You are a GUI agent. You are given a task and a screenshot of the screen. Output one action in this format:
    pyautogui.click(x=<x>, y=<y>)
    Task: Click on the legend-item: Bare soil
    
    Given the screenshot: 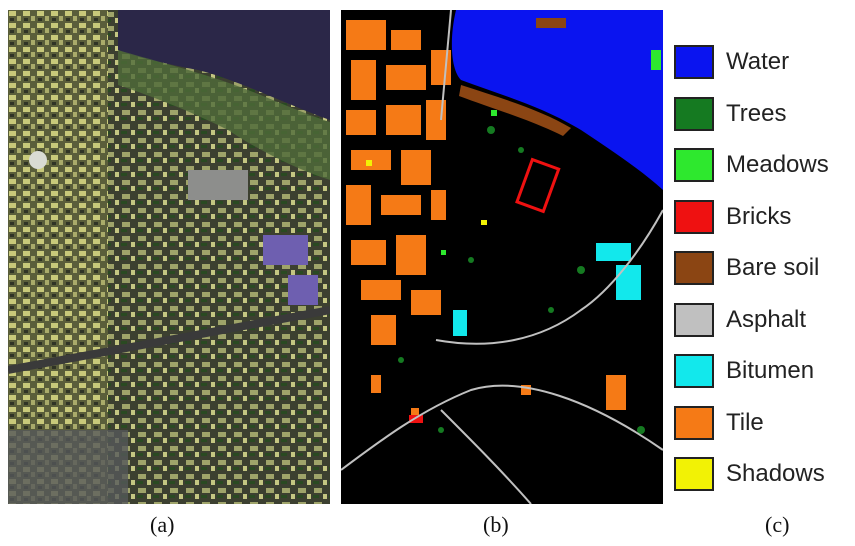 What is the action you would take?
    pyautogui.click(x=746, y=268)
    